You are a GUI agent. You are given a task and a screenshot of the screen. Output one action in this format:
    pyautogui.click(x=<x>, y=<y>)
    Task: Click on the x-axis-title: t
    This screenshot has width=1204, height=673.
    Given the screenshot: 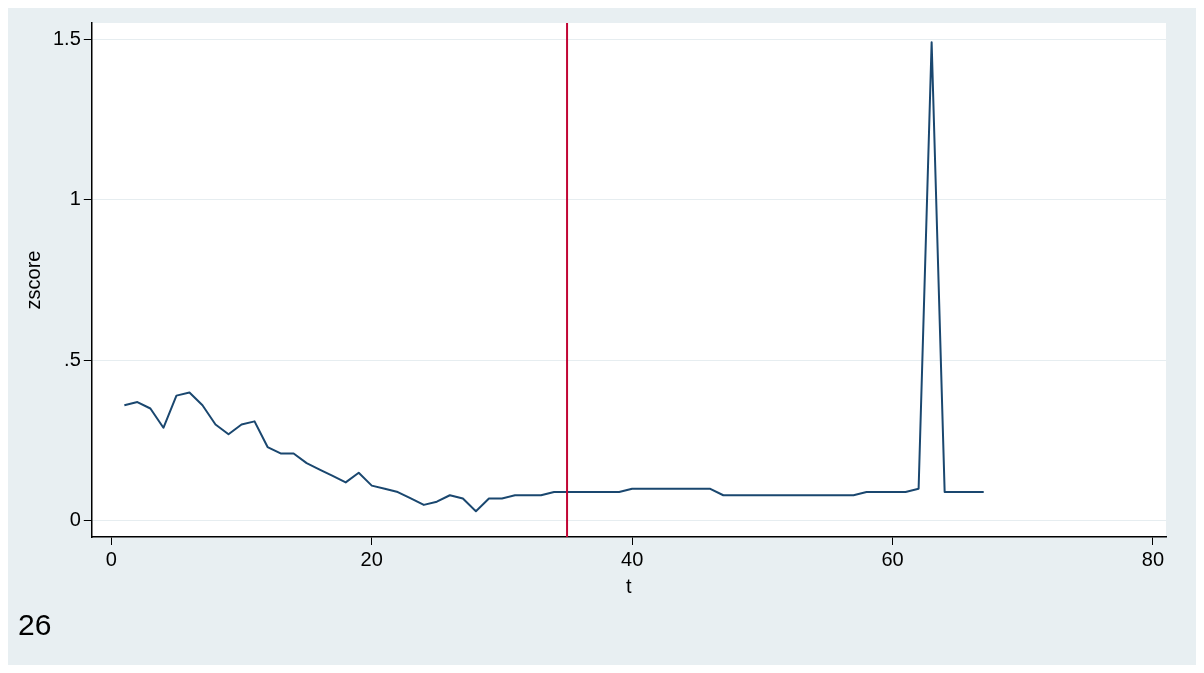 What is the action you would take?
    pyautogui.click(x=629, y=585)
    